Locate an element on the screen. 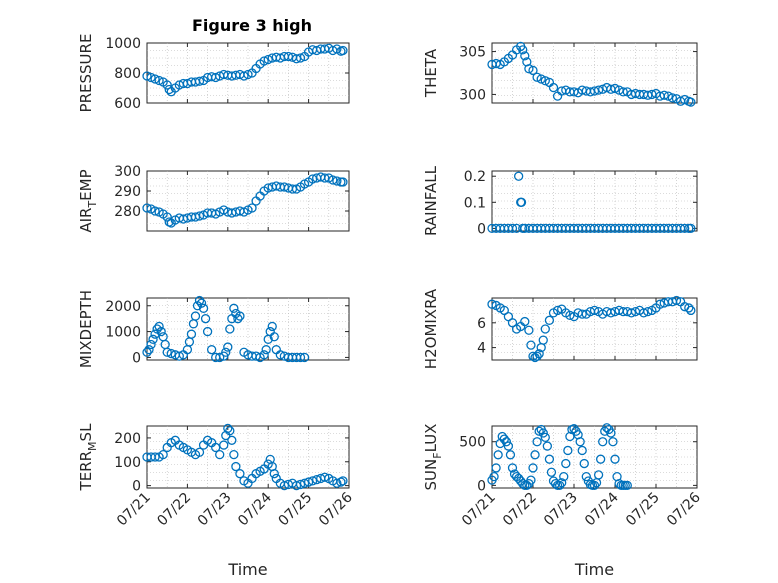 The height and width of the screenshot is (583, 778). subplot-air_temp: 280 290 300 AIRTEMP is located at coordinates (213, 198).